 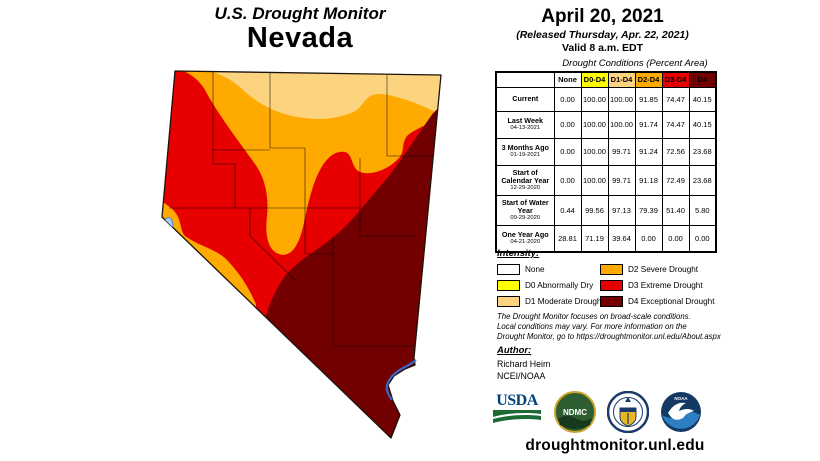 I want to click on legend-item-d3: D3 Extreme Drought, so click(x=657, y=285).